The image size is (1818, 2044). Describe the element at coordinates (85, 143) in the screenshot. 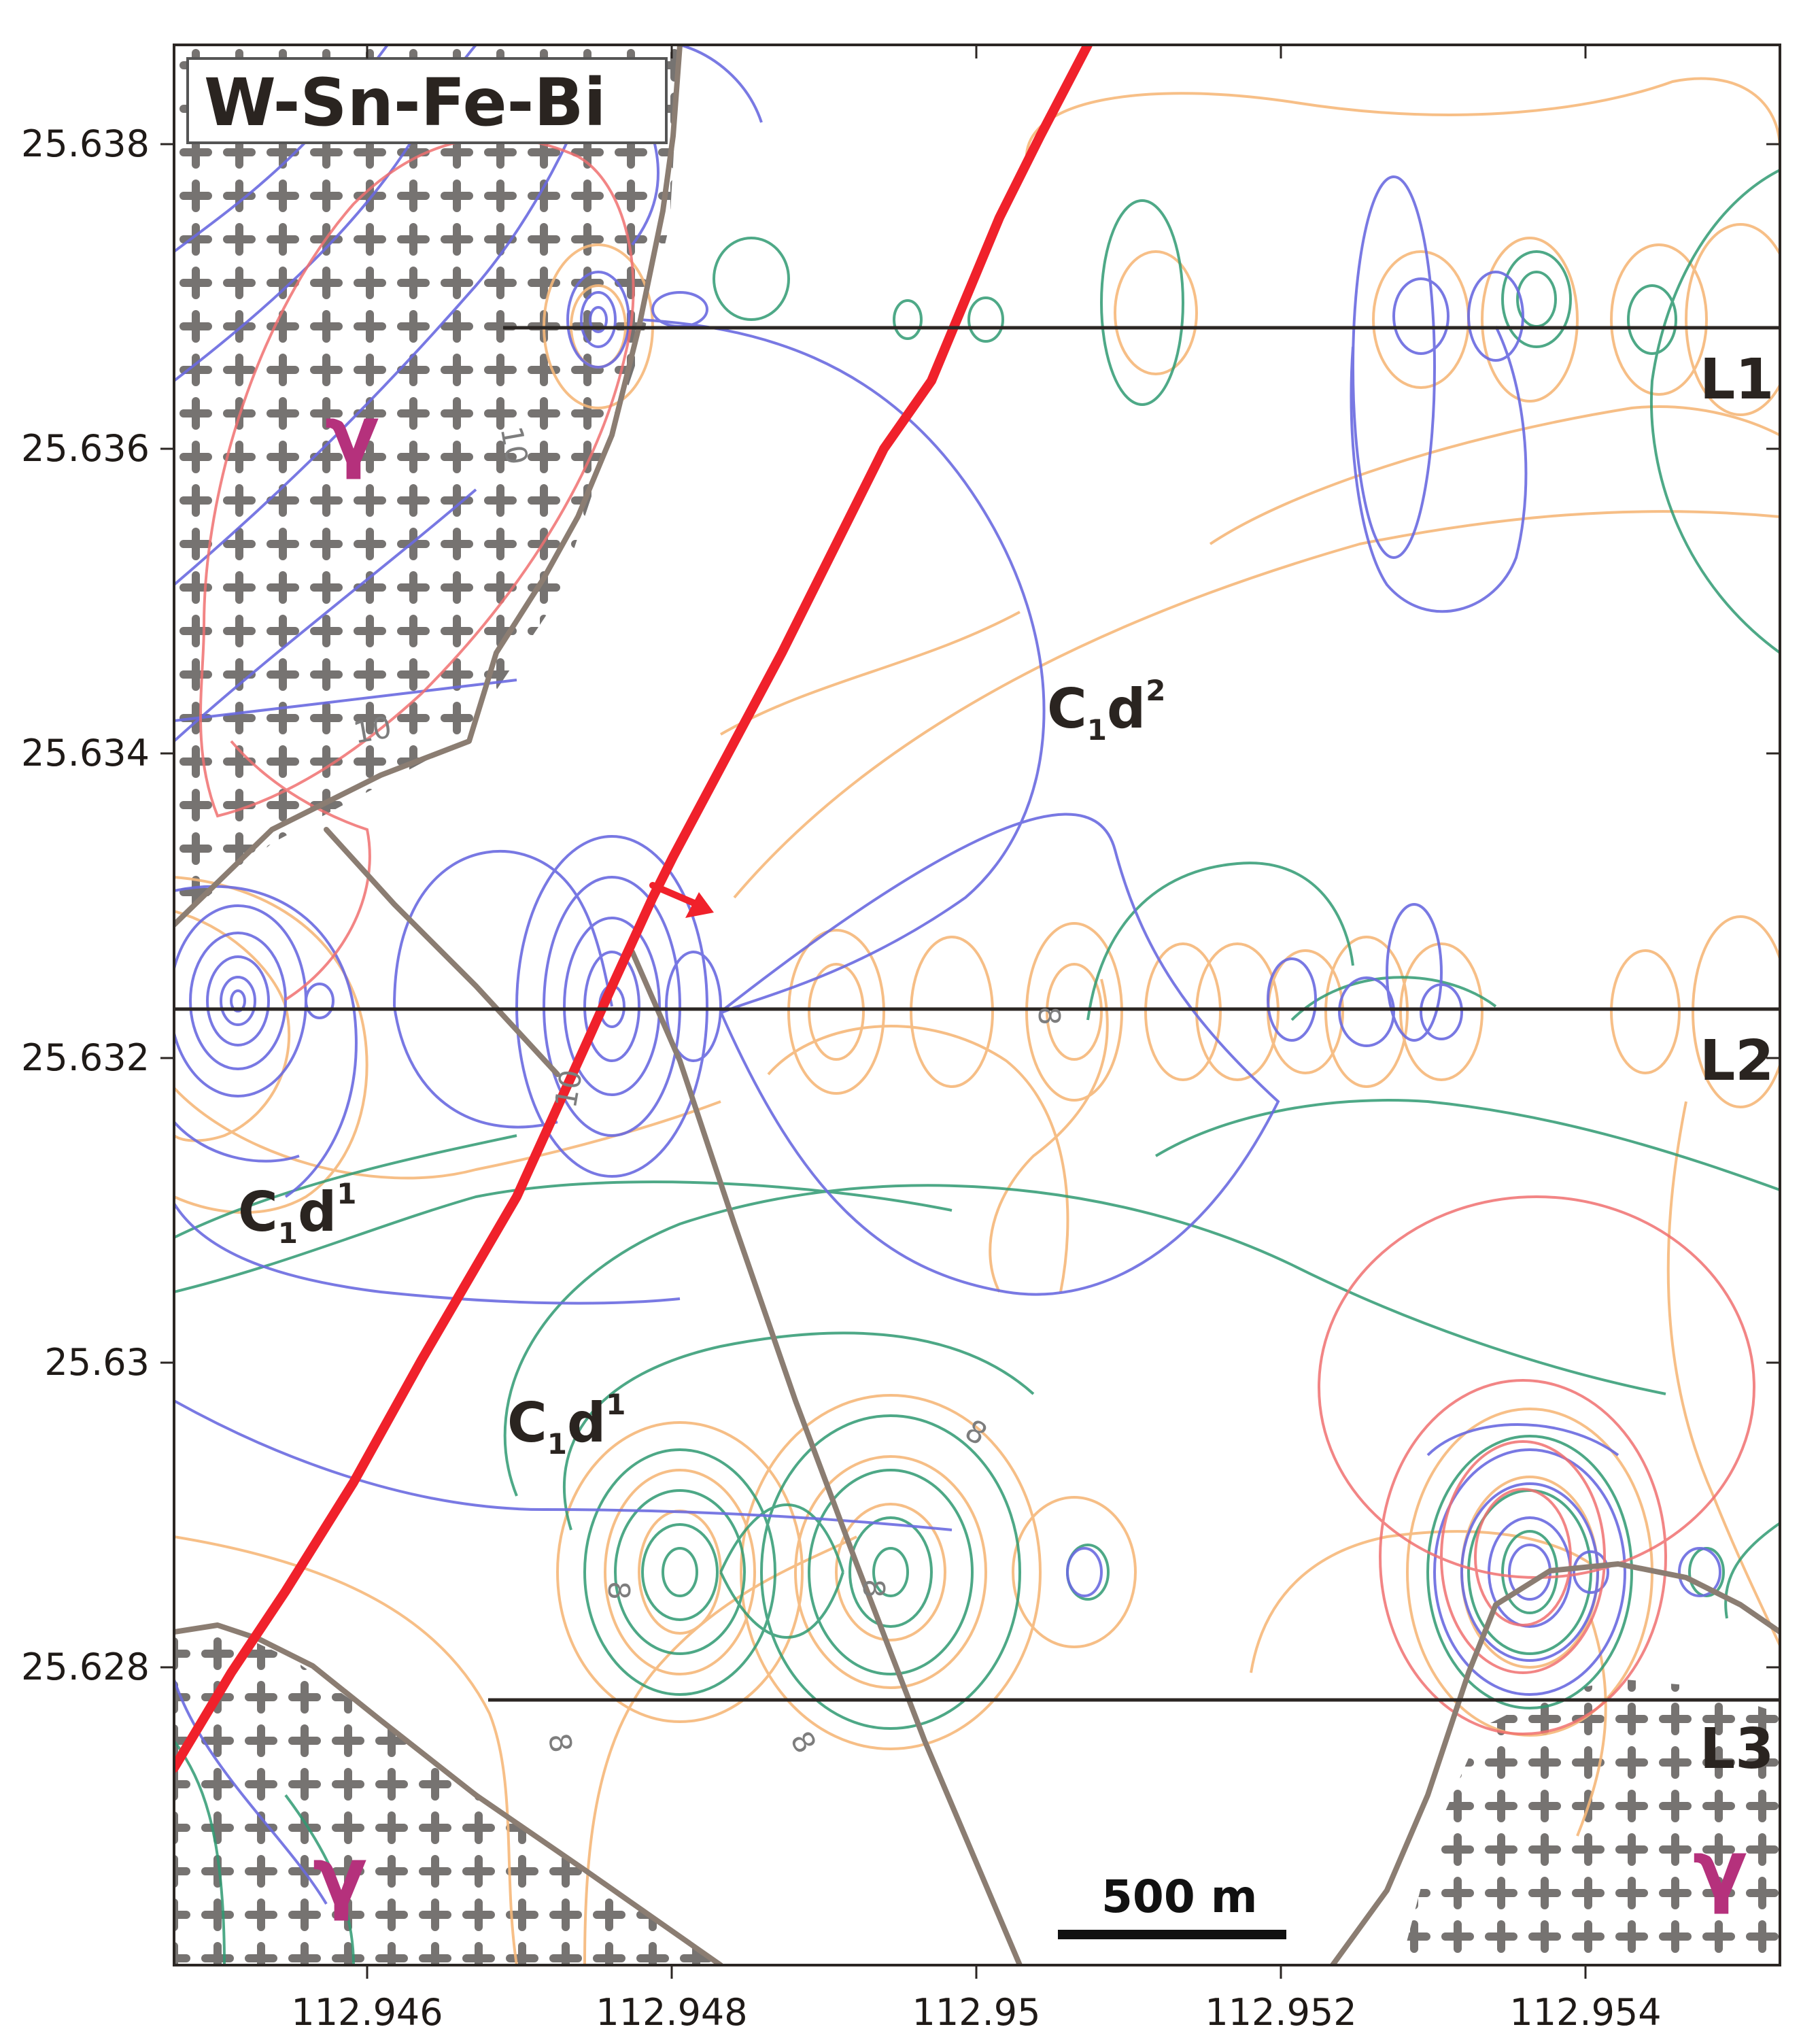

I see `y-tick-label: 25.638` at that location.